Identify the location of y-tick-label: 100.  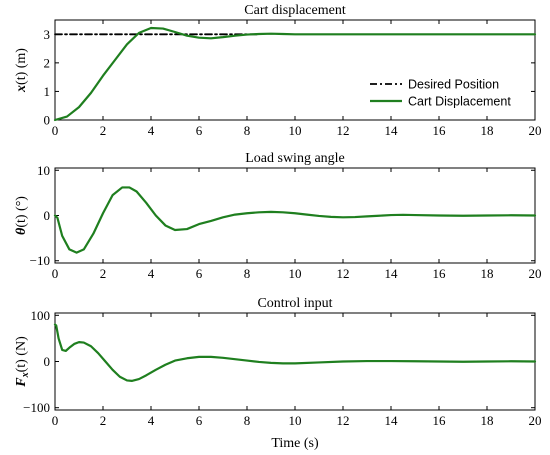
(41, 315).